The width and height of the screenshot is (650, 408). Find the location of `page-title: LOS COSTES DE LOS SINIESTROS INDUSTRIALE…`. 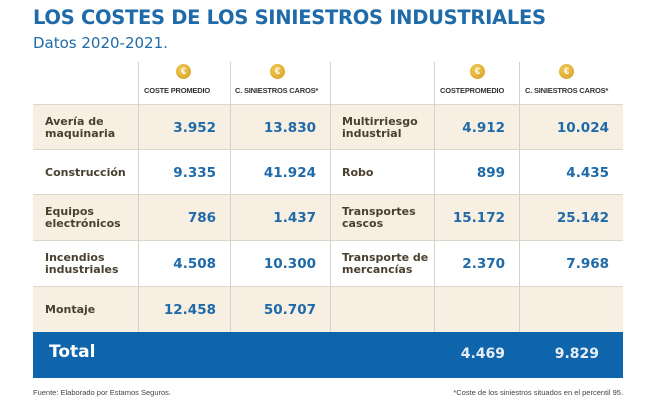

page-title: LOS COSTES DE LOS SINIESTROS INDUSTRIALE… is located at coordinates (289, 17).